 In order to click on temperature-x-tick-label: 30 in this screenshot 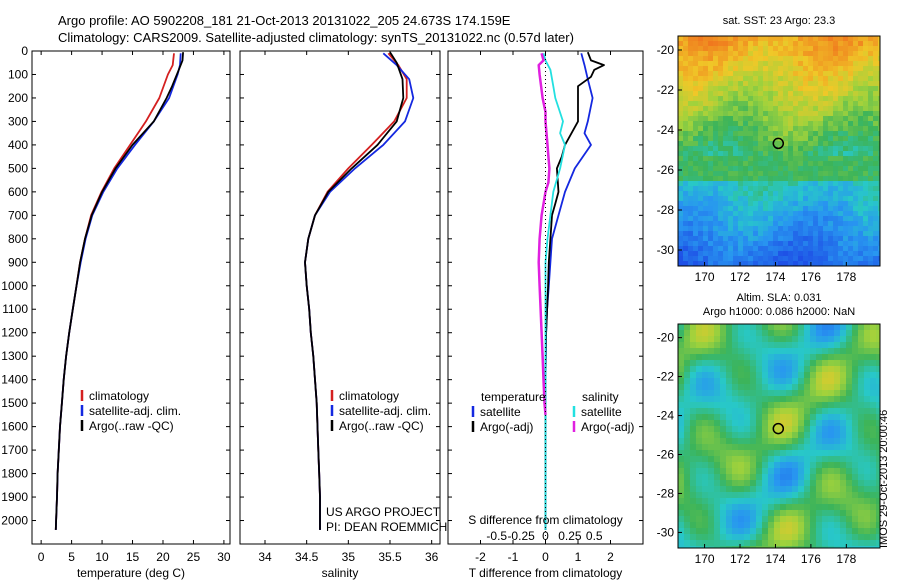, I will do `click(224, 557)`.